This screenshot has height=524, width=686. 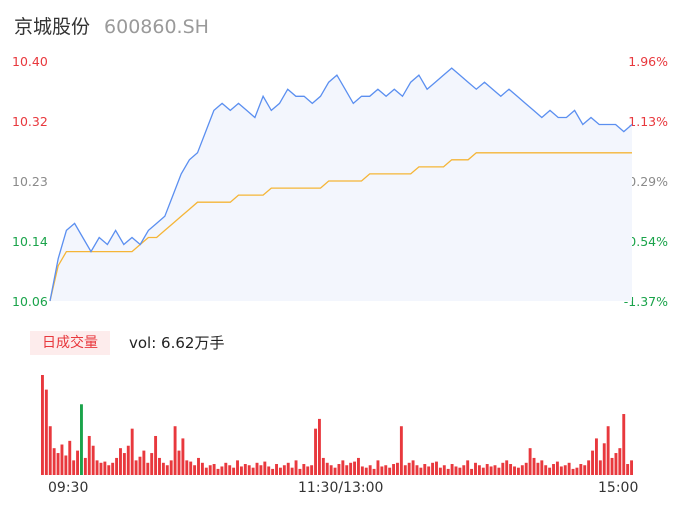 I want to click on price-label-4: 10.14, so click(x=30, y=241).